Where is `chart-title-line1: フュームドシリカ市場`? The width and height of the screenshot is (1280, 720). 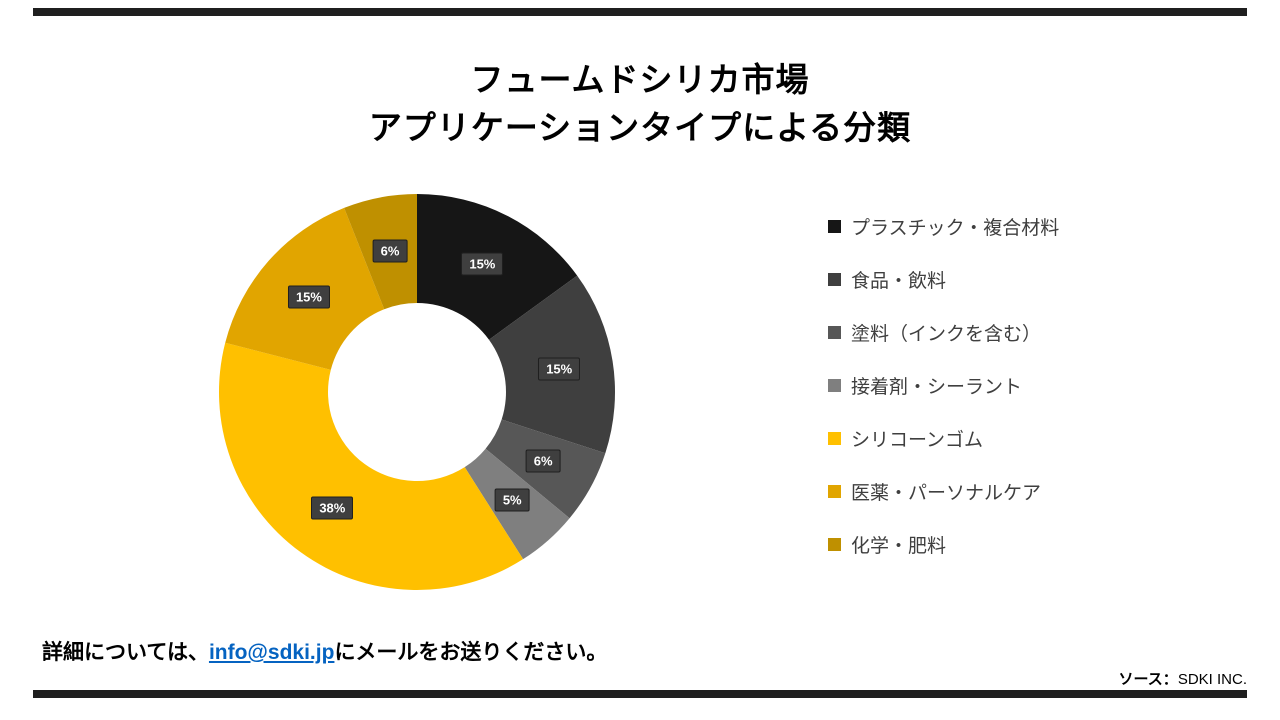
chart-title-line1: フュームドシリカ市場 is located at coordinates (640, 79).